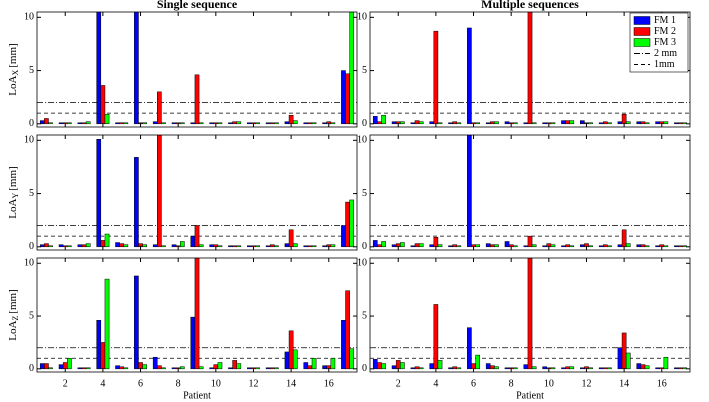  What do you see at coordinates (13, 55) in the screenshot?
I see `y-label-unit: [mm]` at bounding box center [13, 55].